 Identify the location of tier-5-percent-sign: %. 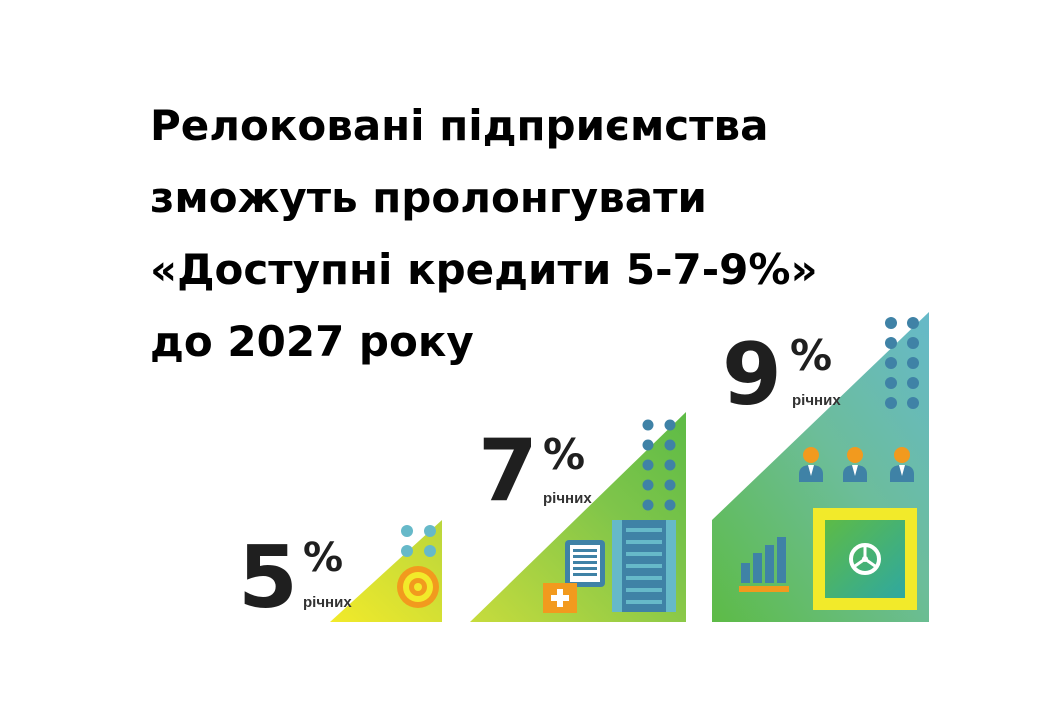
(323, 558).